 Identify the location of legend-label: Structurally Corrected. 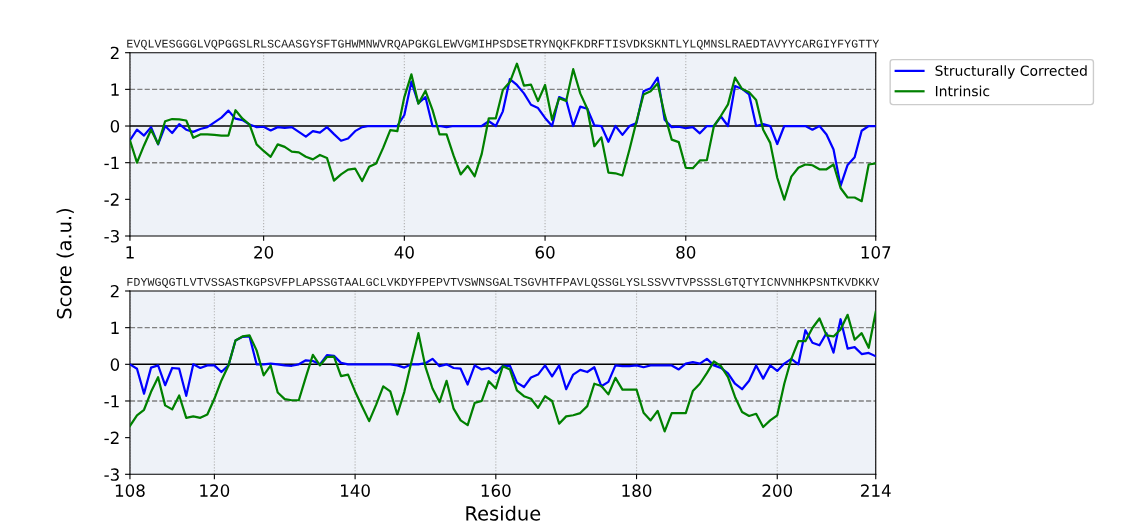
(1011, 72).